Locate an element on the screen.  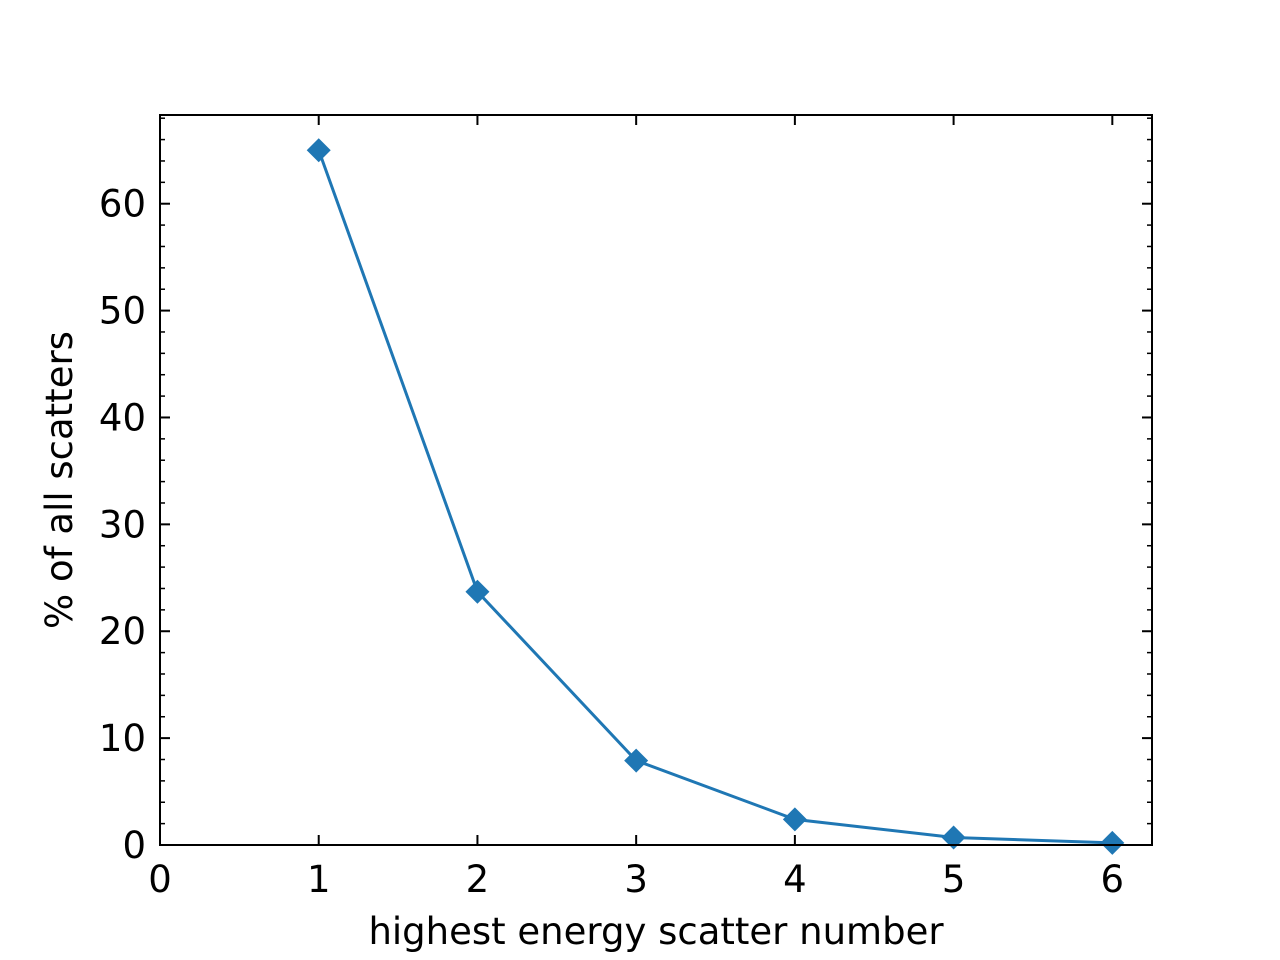
y-tick-label: 30 is located at coordinates (122, 524).